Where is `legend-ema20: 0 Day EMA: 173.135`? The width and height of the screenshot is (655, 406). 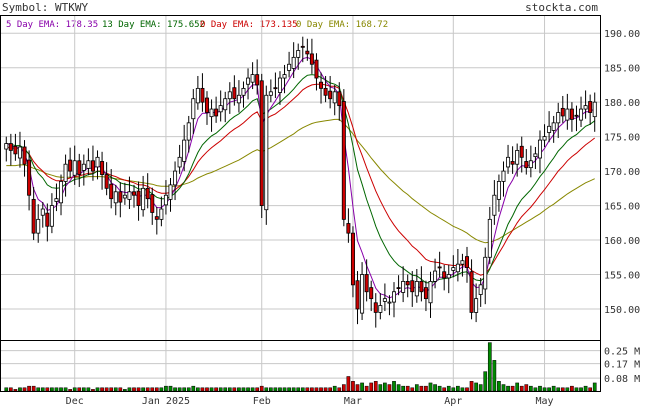 legend-ema20: 0 Day EMA: 173.135 is located at coordinates (249, 25).